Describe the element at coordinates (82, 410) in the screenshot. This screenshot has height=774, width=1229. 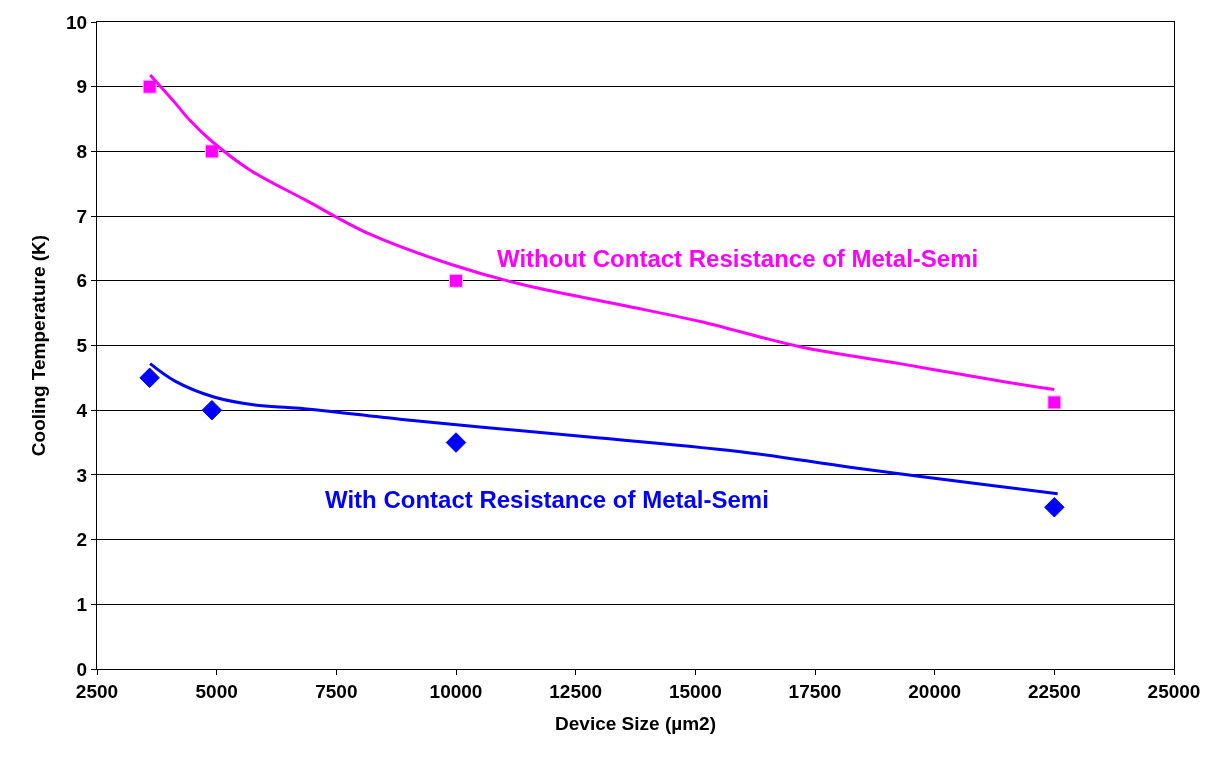
I see `y-tick-label: 4` at that location.